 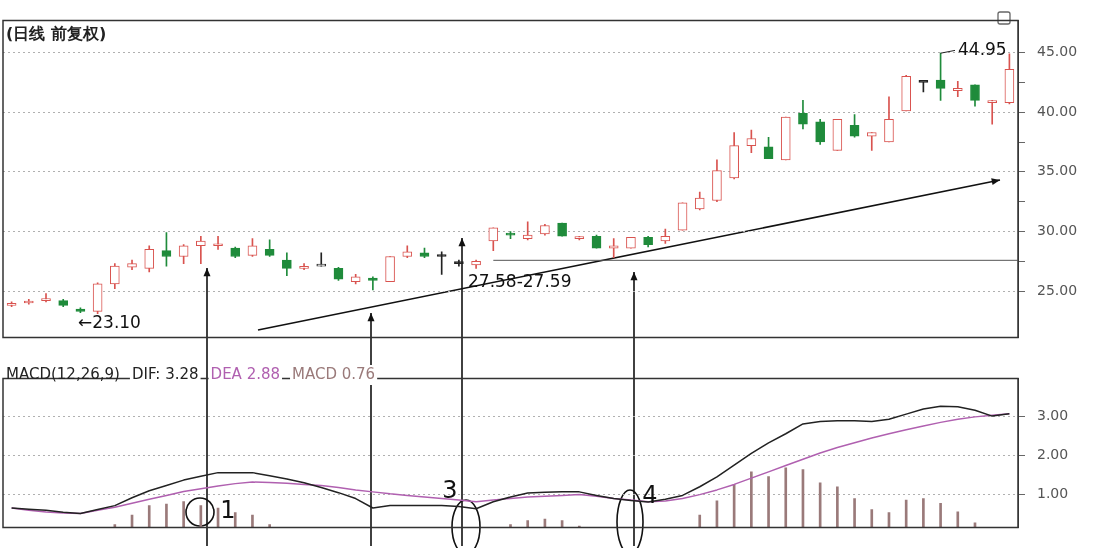 What do you see at coordinates (1053, 493) in the screenshot?
I see `y-tick-label: 1.00` at bounding box center [1053, 493].